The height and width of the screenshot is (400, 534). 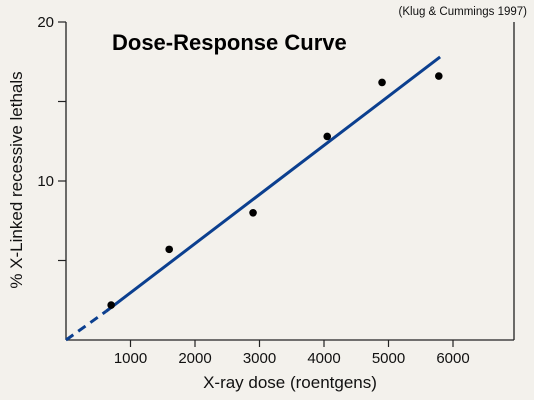 What do you see at coordinates (45, 181) in the screenshot?
I see `y-tick-label: 10` at bounding box center [45, 181].